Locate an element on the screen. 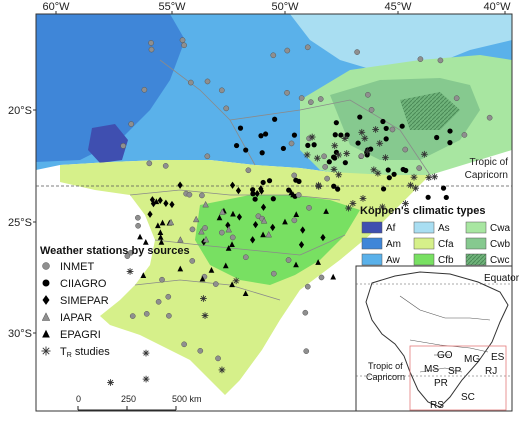  station-legend-item: TR studies is located at coordinates (75, 352).